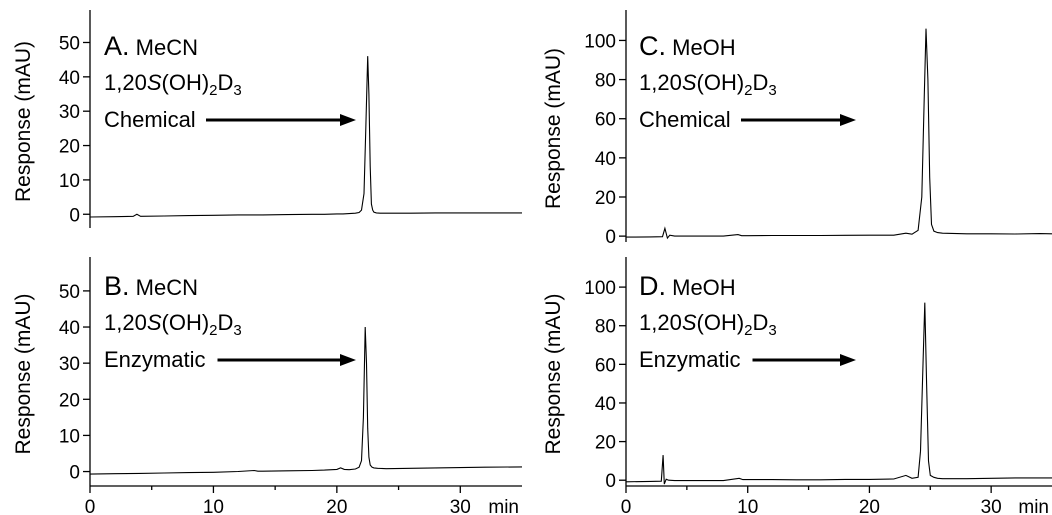 The height and width of the screenshot is (515, 1052). I want to click on panel-letter: C., so click(652, 46).